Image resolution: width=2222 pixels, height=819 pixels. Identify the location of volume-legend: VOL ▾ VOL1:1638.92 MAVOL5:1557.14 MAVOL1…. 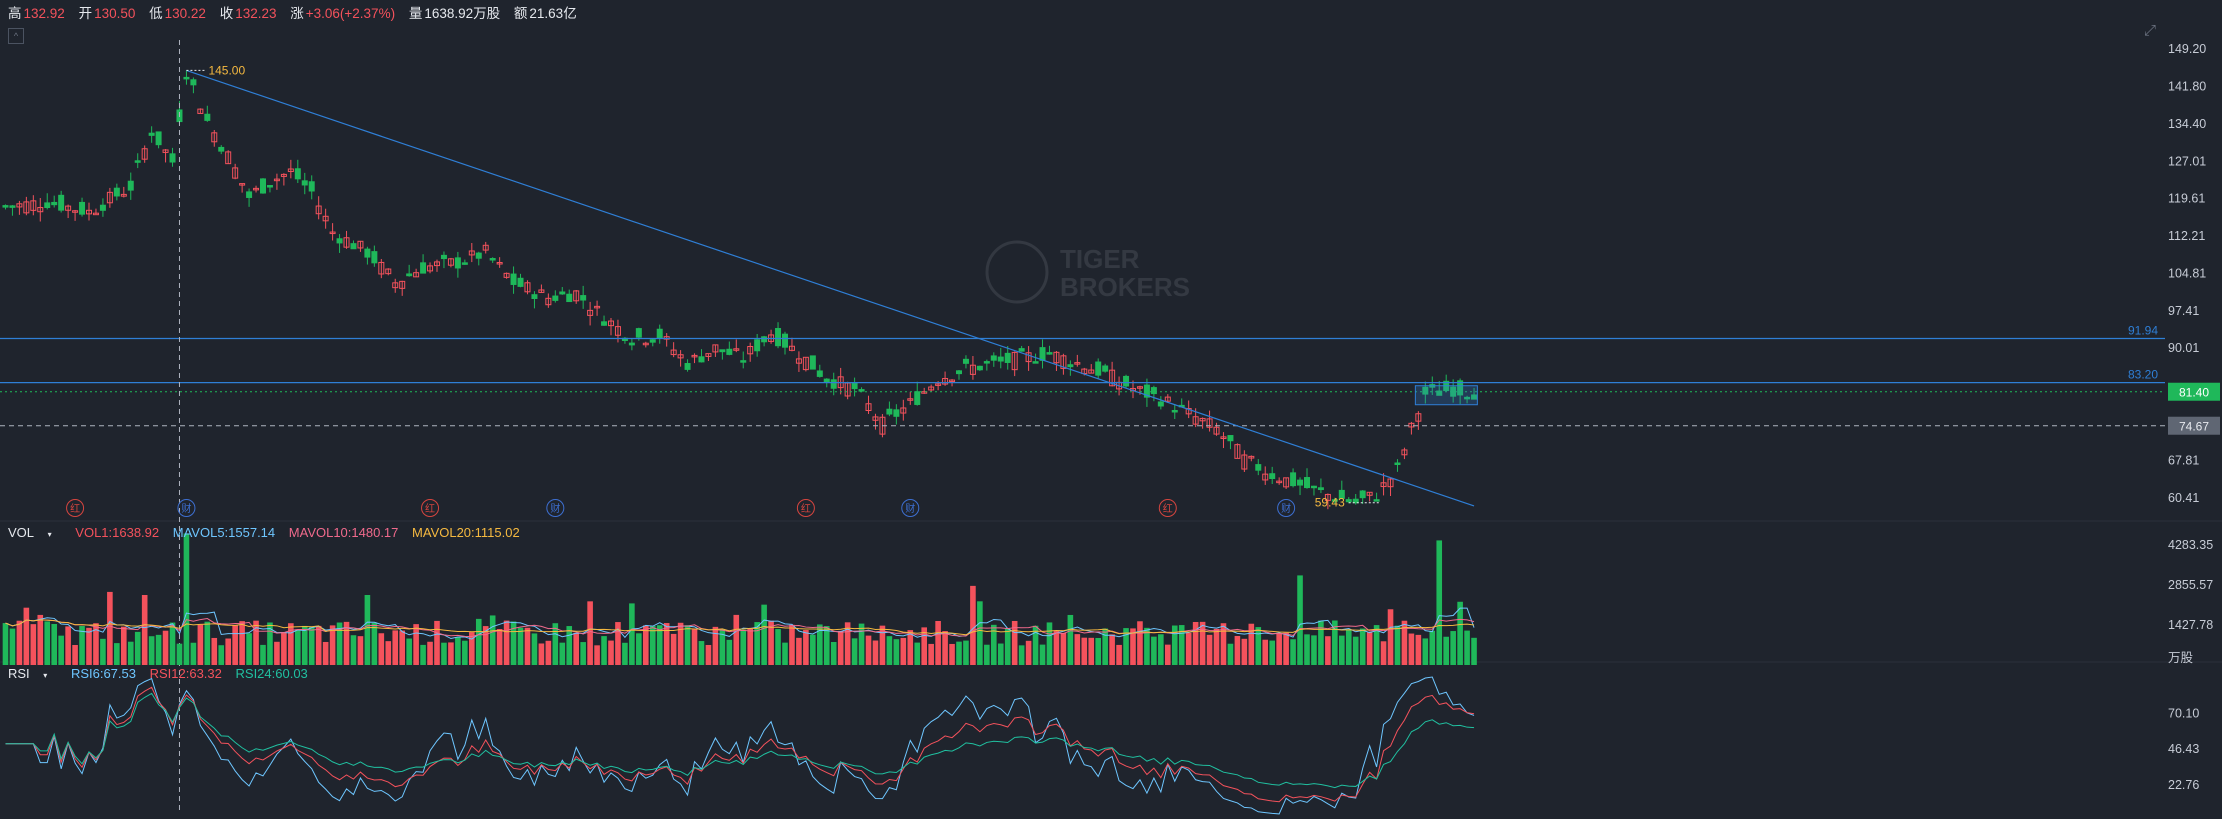
(269, 532).